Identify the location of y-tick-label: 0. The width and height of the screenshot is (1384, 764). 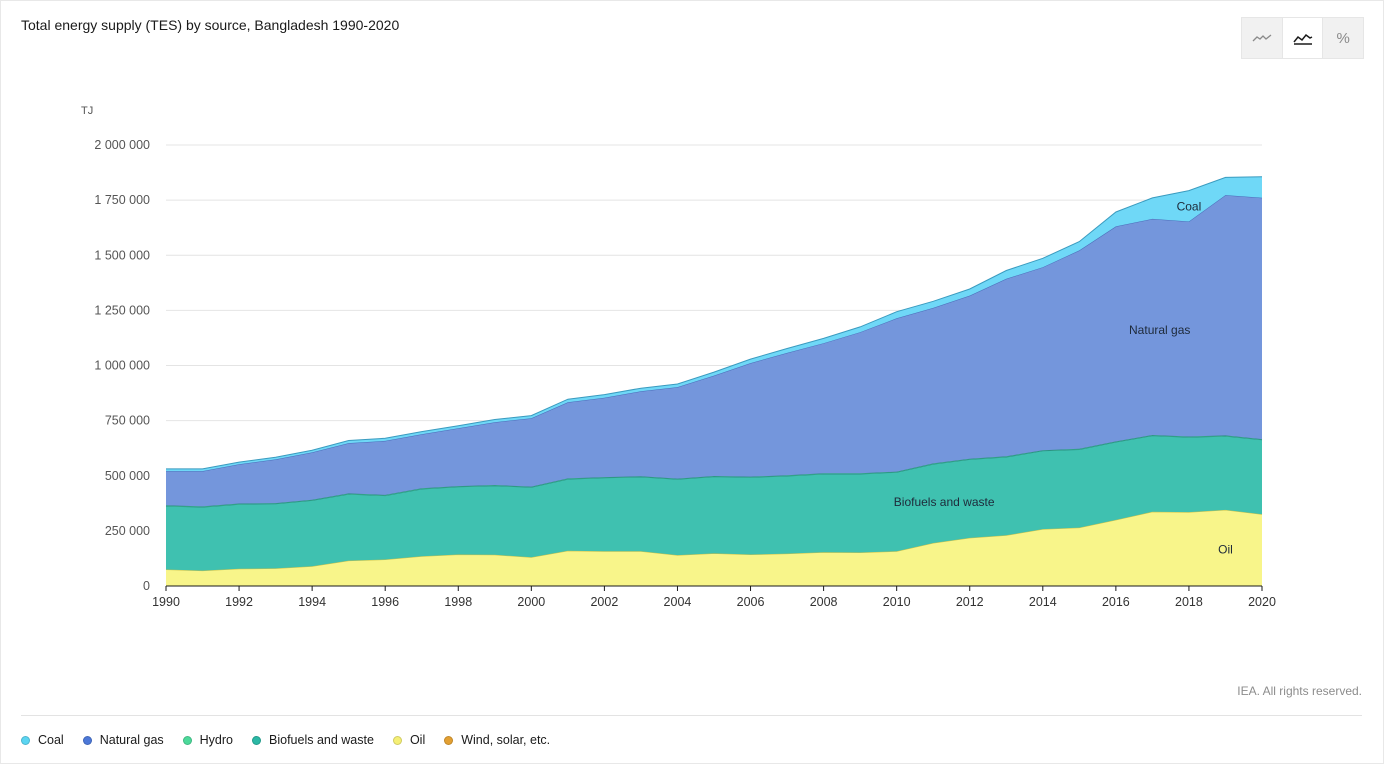
(146, 586).